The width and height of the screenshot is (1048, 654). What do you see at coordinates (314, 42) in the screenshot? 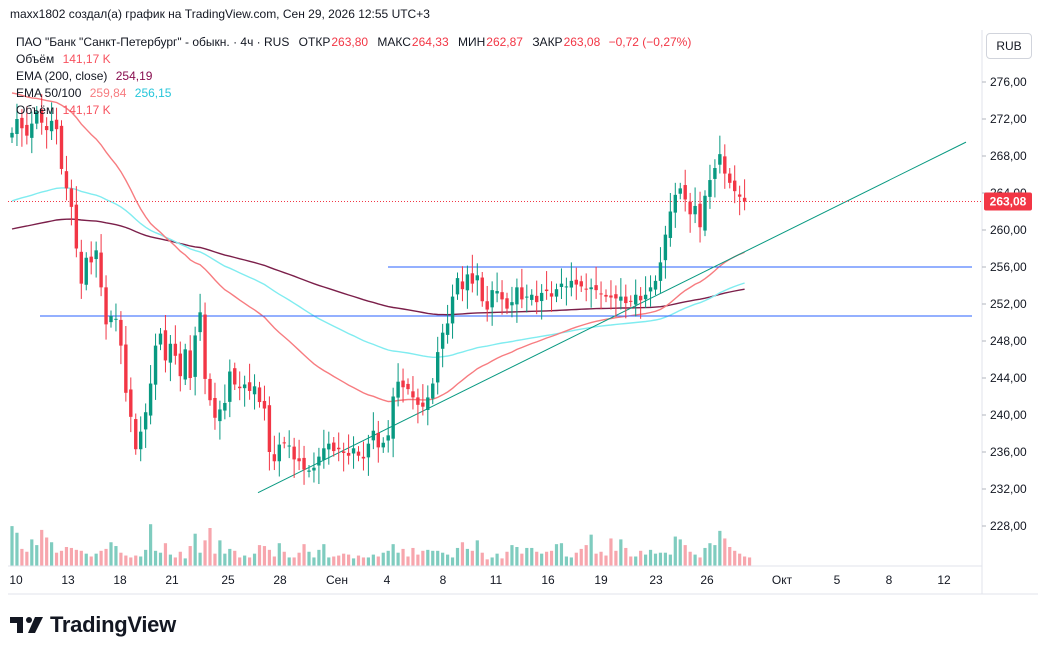
I see `open-label: ОТКР` at bounding box center [314, 42].